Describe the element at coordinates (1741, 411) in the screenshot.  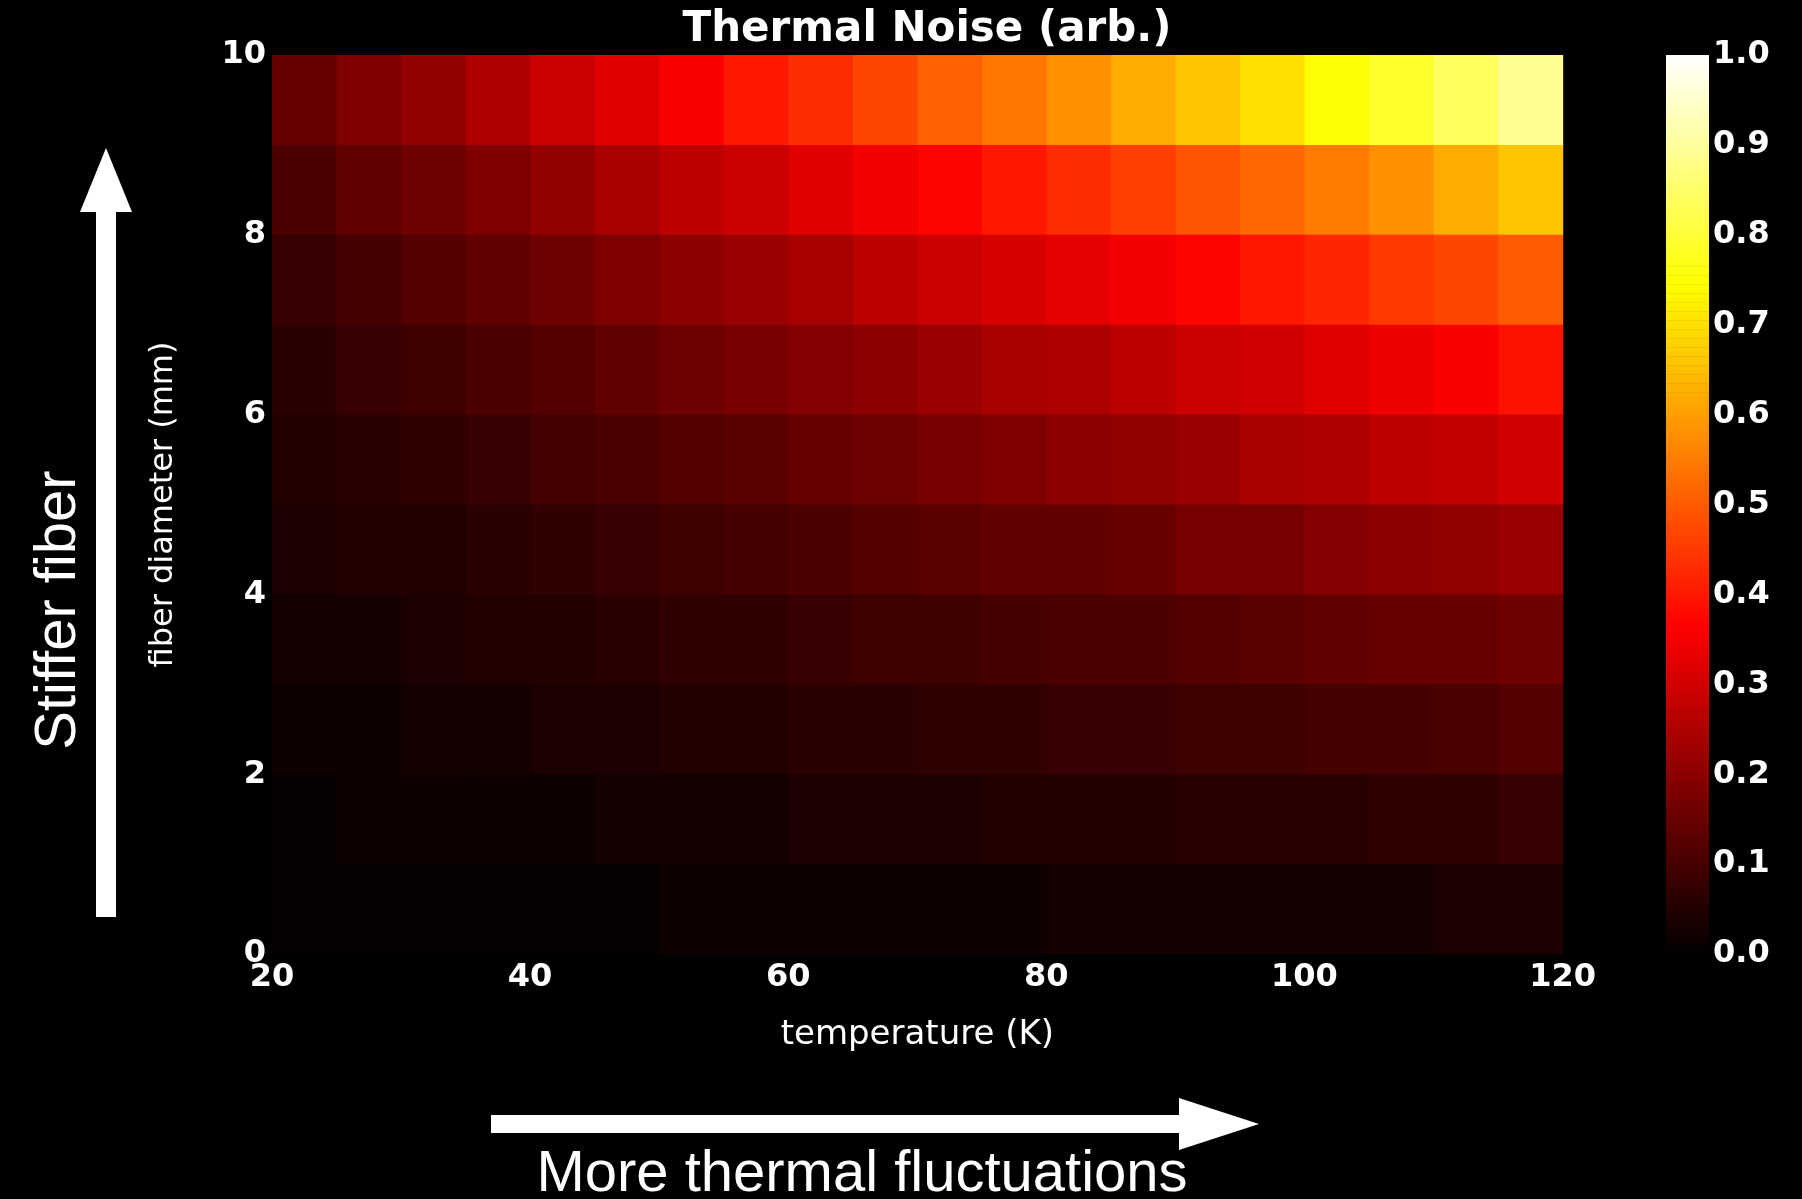
I see `color-bar-label: 0.6` at that location.